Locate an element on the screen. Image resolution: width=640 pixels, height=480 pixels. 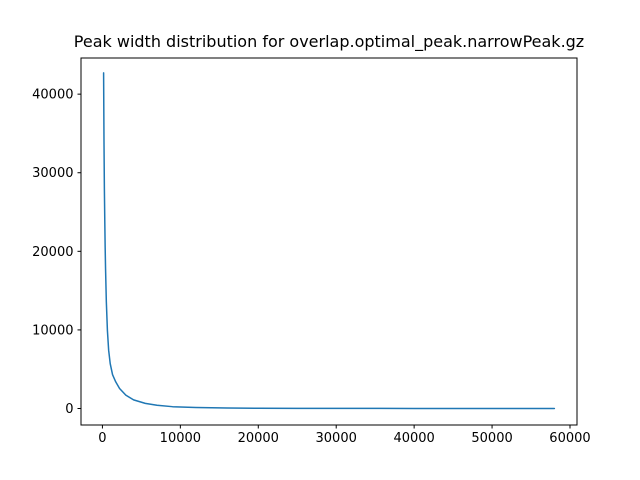
y-tick-label: 0 is located at coordinates (69, 409).